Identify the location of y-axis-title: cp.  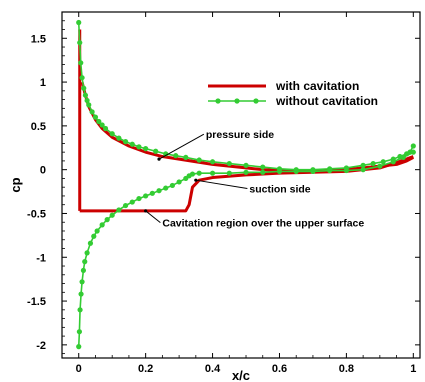
(15, 184).